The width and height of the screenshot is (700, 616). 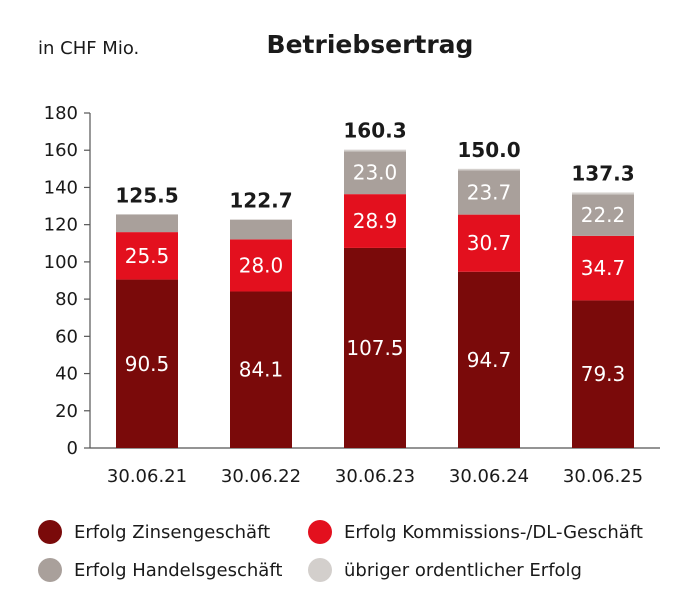 What do you see at coordinates (147, 476) in the screenshot?
I see `x-tick-label: 30.06.21` at bounding box center [147, 476].